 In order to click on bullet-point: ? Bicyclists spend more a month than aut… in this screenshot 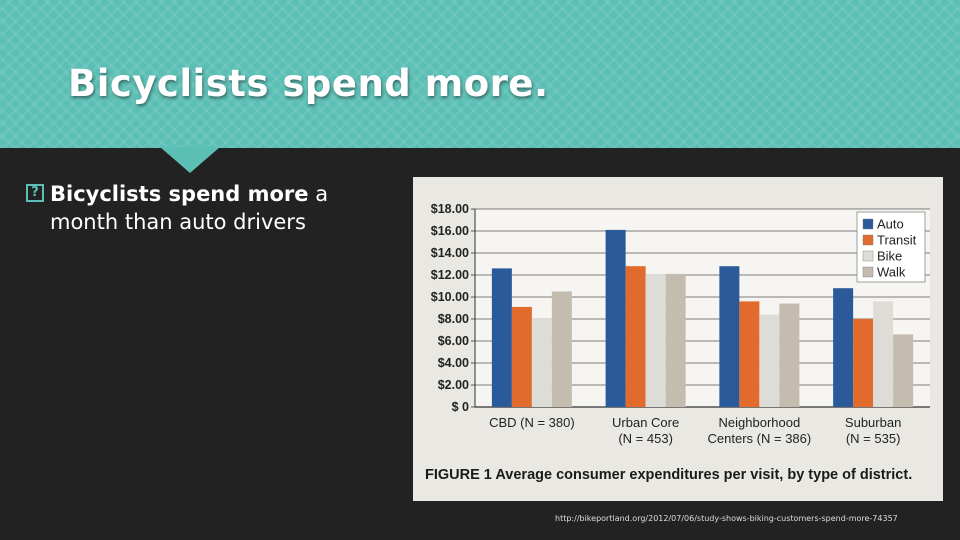, I will do `click(201, 208)`.